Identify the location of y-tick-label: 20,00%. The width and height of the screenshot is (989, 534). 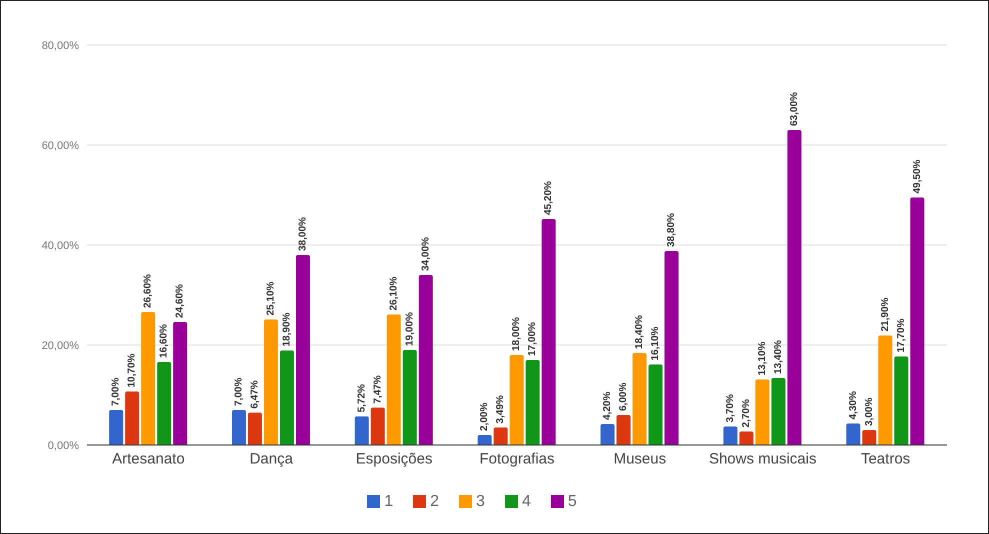
(61, 346).